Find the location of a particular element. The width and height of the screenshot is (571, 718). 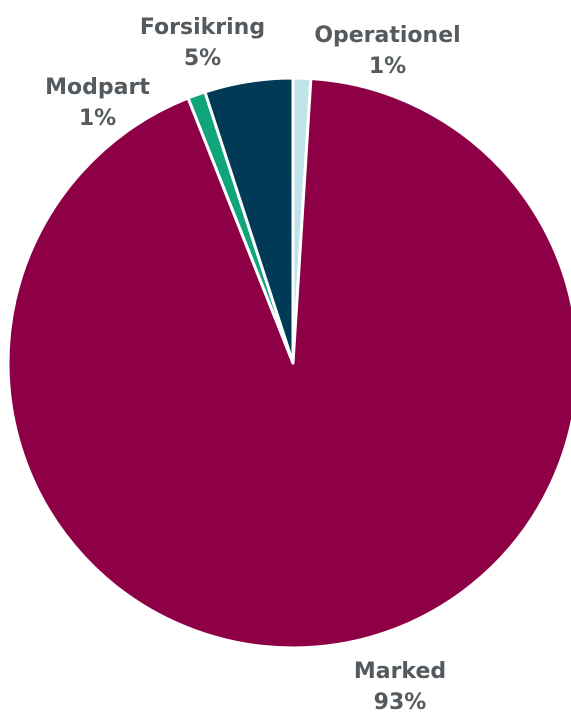

label-marked: Marked 93% is located at coordinates (400, 687).